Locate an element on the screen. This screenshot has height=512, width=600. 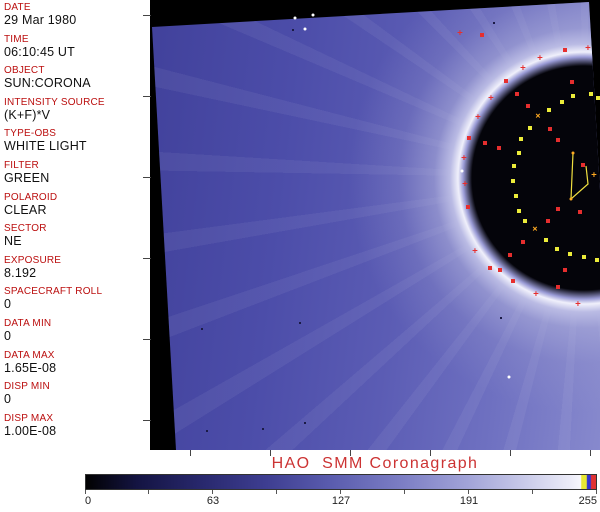
metadata-field: DISP MAX 1.00E-08 is located at coordinates (75, 425).